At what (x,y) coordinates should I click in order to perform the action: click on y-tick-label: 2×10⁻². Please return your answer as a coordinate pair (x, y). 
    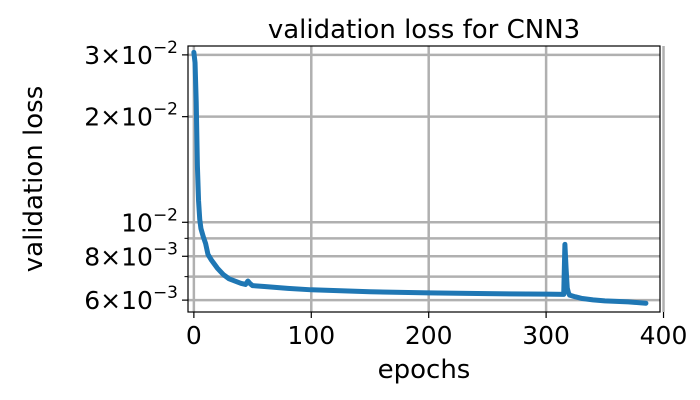
    Looking at the image, I should click on (131, 116).